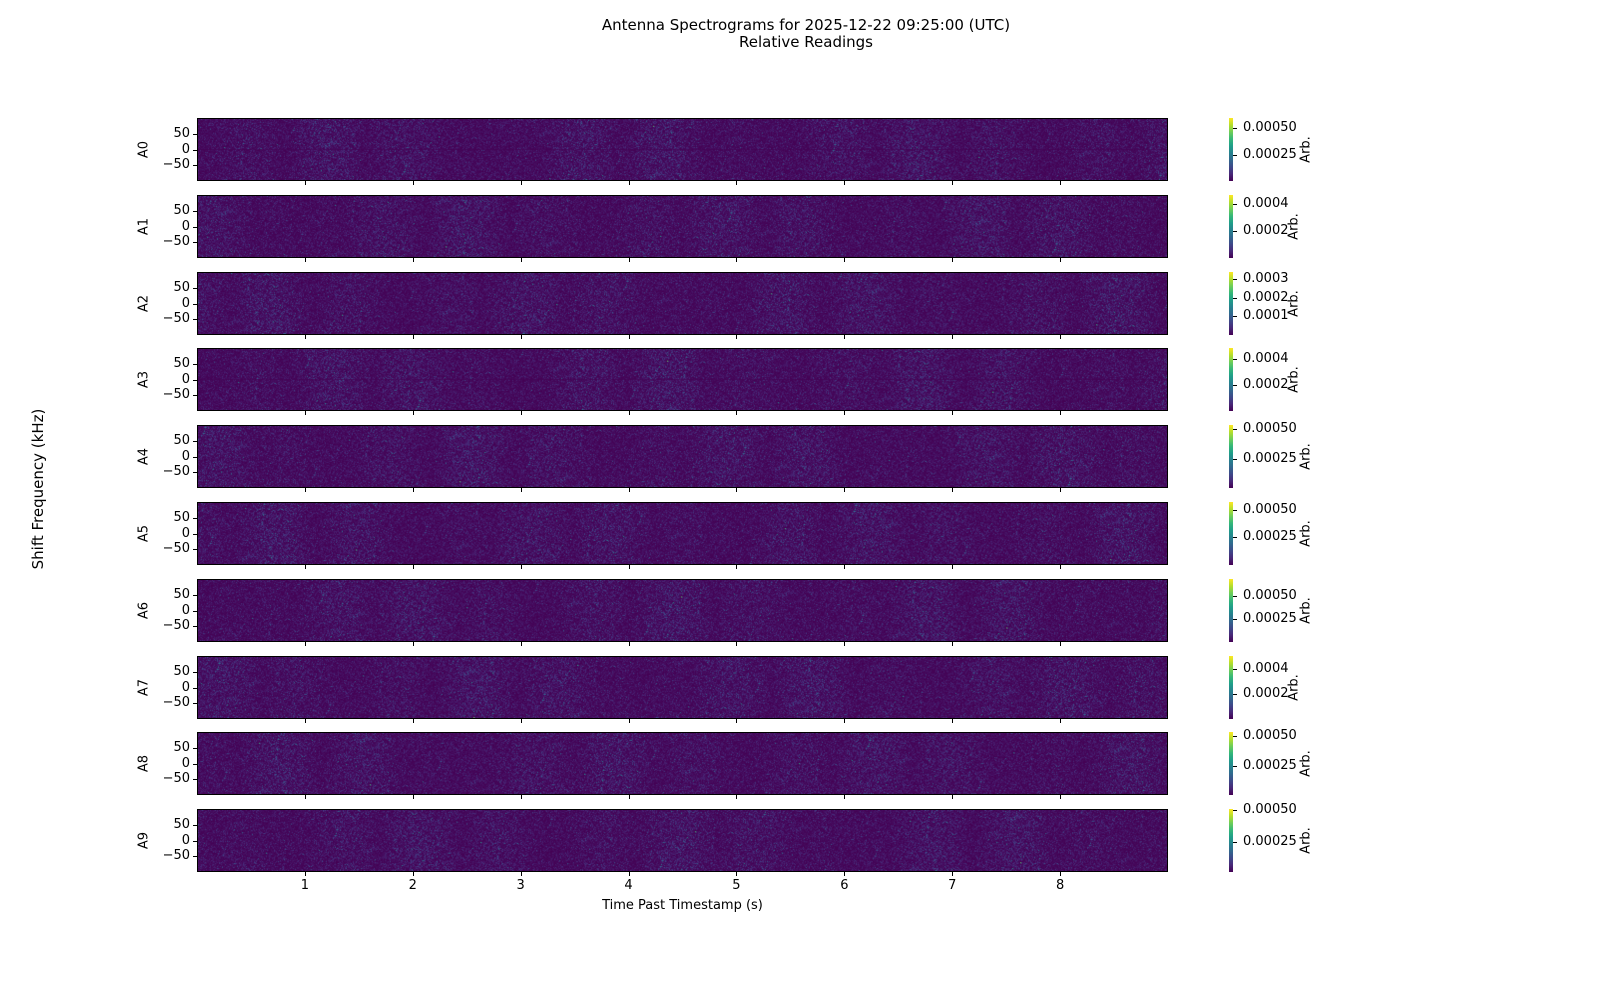 This screenshot has width=1600, height=1000. What do you see at coordinates (628, 885) in the screenshot?
I see `x-tick-label: 4` at bounding box center [628, 885].